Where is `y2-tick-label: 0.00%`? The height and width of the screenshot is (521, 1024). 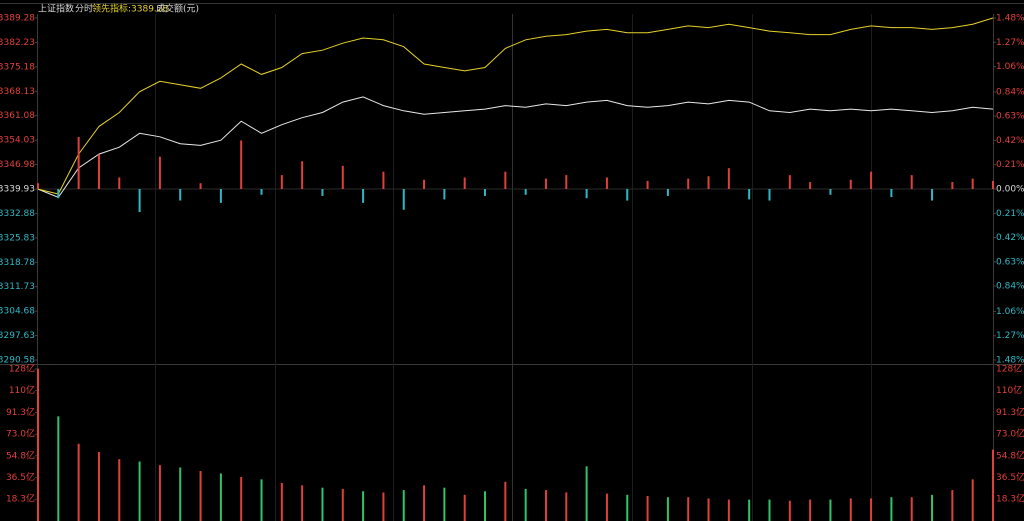 y2-tick-label: 0.00% is located at coordinates (1010, 190).